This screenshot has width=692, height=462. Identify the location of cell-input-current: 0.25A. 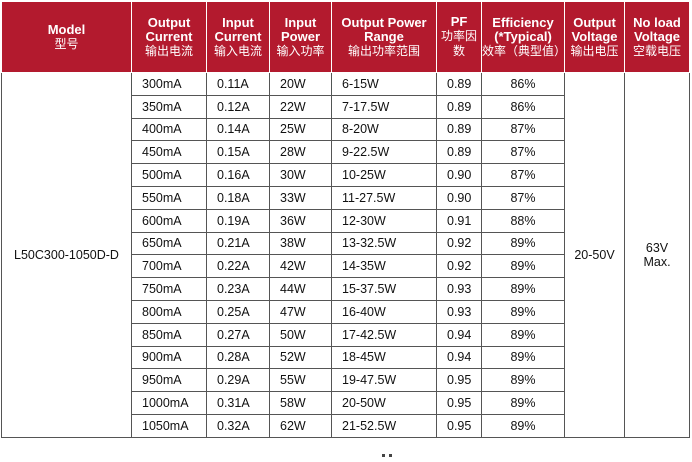
(238, 311).